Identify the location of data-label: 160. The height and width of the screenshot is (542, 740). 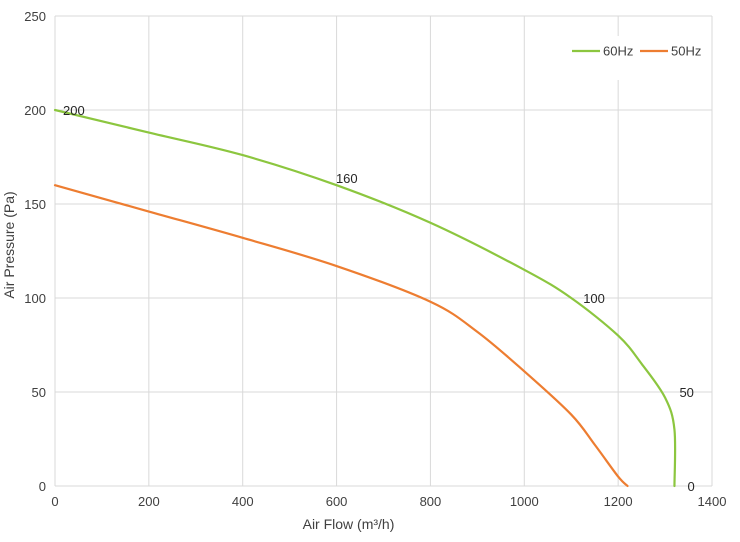
(347, 178).